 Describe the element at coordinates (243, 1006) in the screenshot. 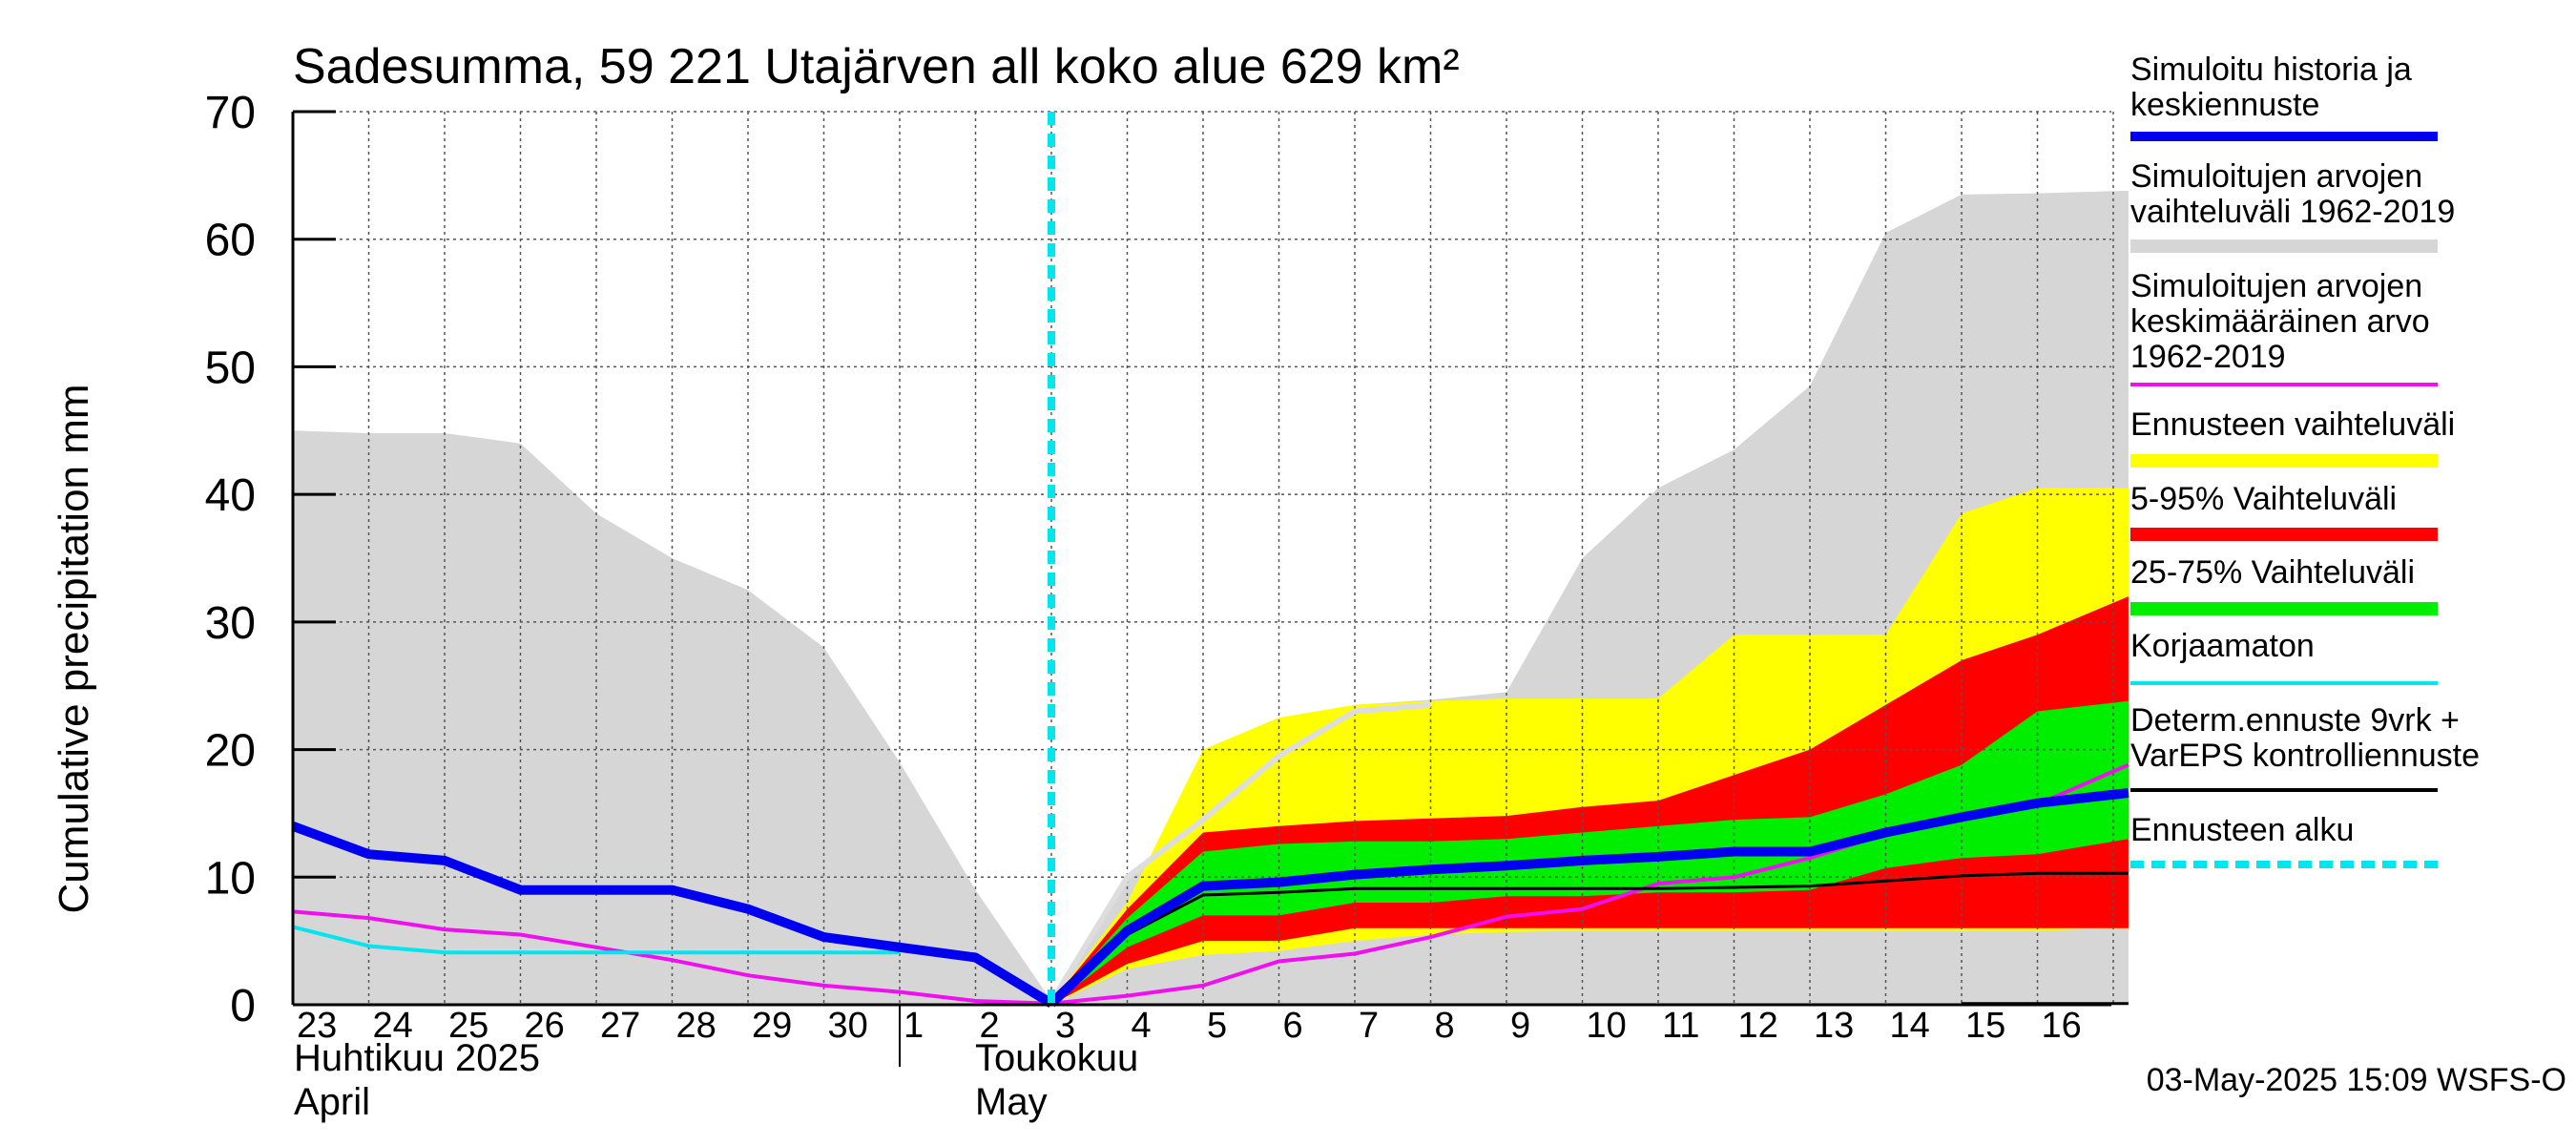

I see `y-tick-label: 0` at that location.